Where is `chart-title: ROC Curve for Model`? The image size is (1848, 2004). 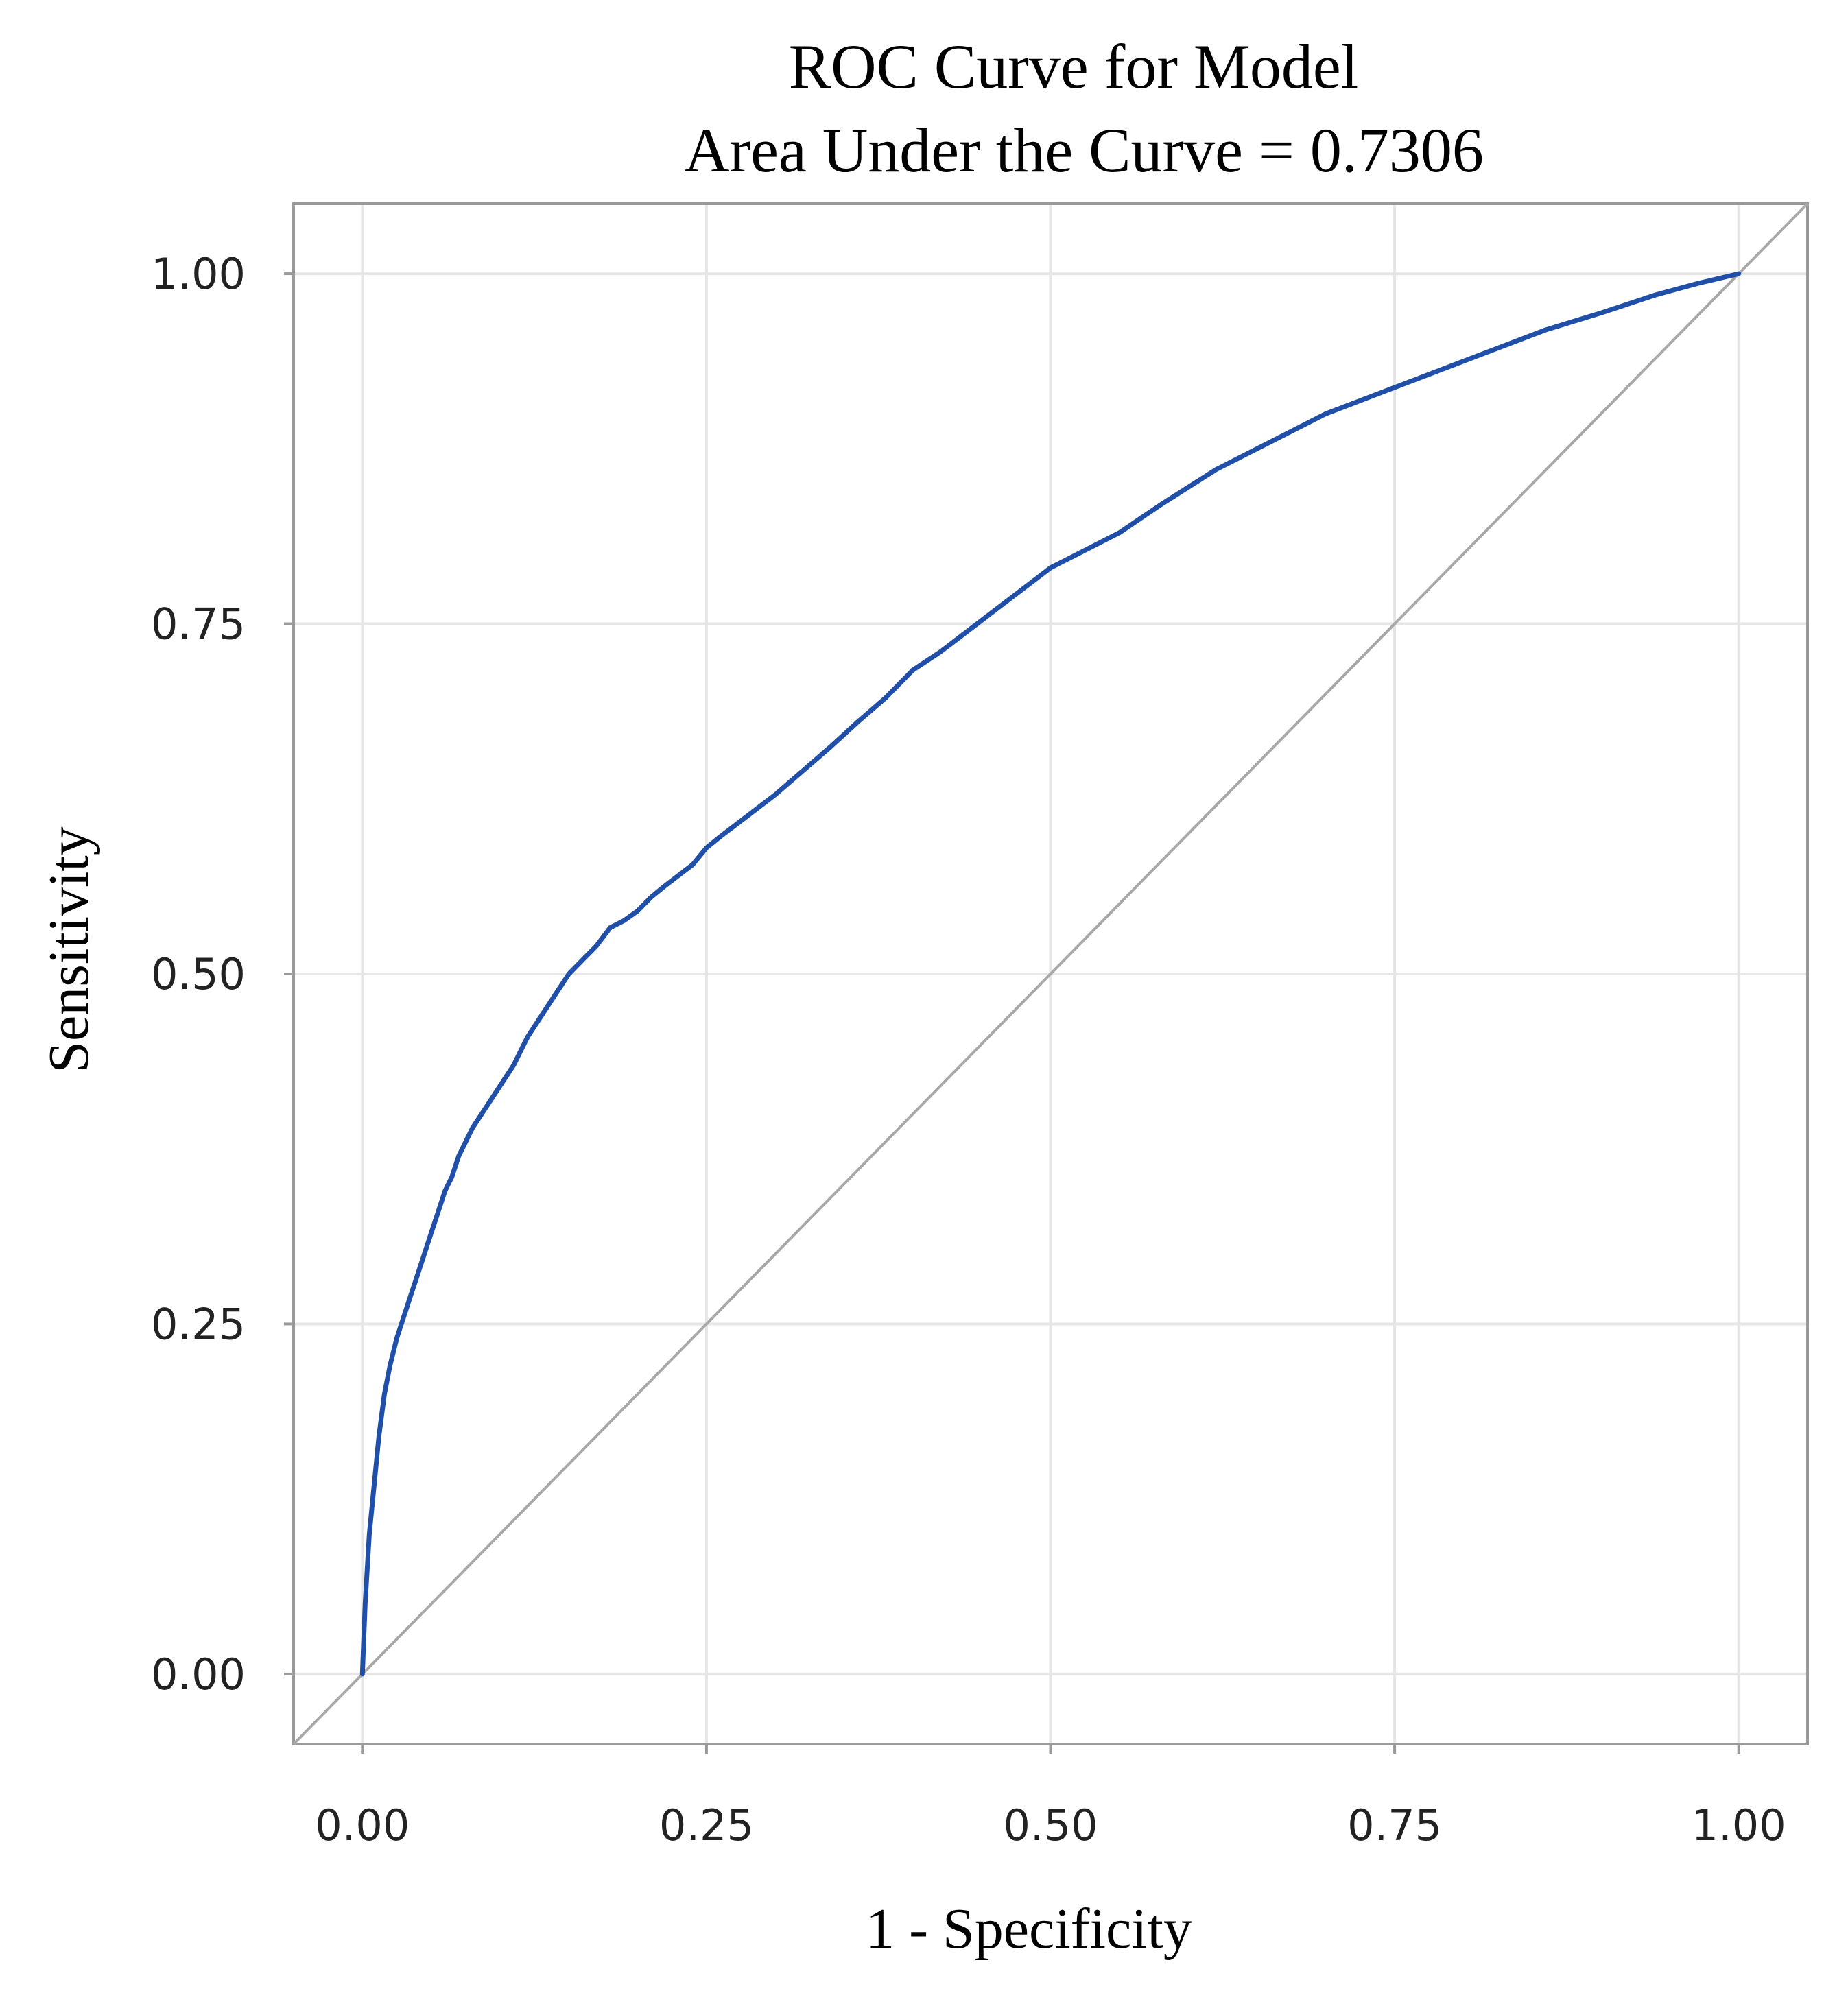
chart-title: ROC Curve for Model is located at coordinates (1073, 67).